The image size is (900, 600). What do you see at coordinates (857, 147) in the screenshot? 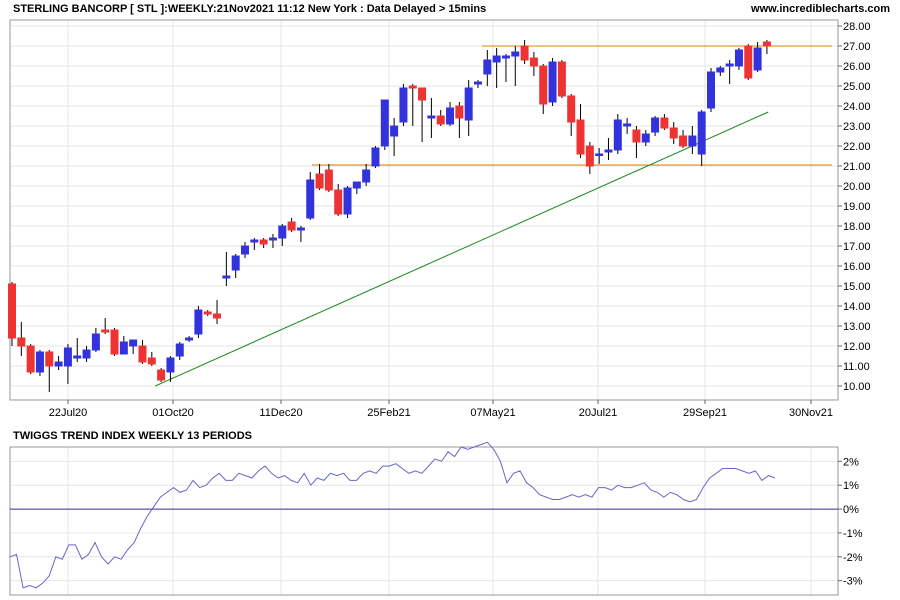
I see `price-y-tick-label: 22.00` at bounding box center [857, 147].